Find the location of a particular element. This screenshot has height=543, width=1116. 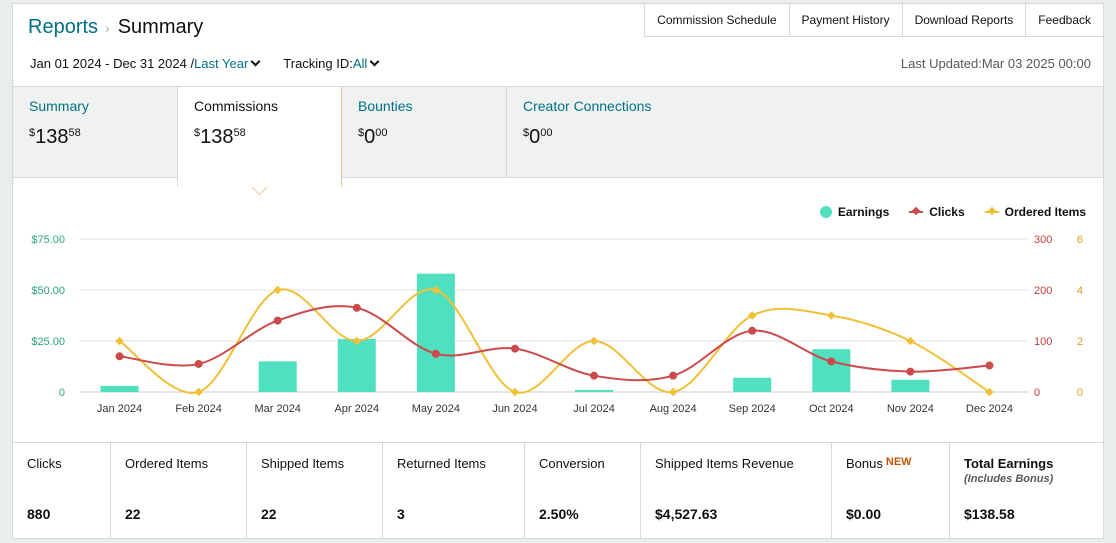

stat-bonus: Bonus NEW $0.00 is located at coordinates (891, 491).